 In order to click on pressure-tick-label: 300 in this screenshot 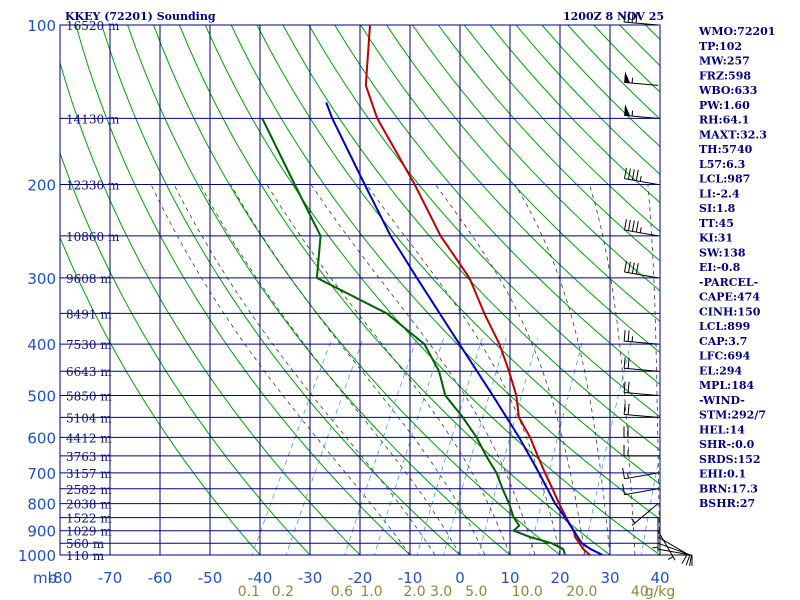, I will do `click(41, 279)`.